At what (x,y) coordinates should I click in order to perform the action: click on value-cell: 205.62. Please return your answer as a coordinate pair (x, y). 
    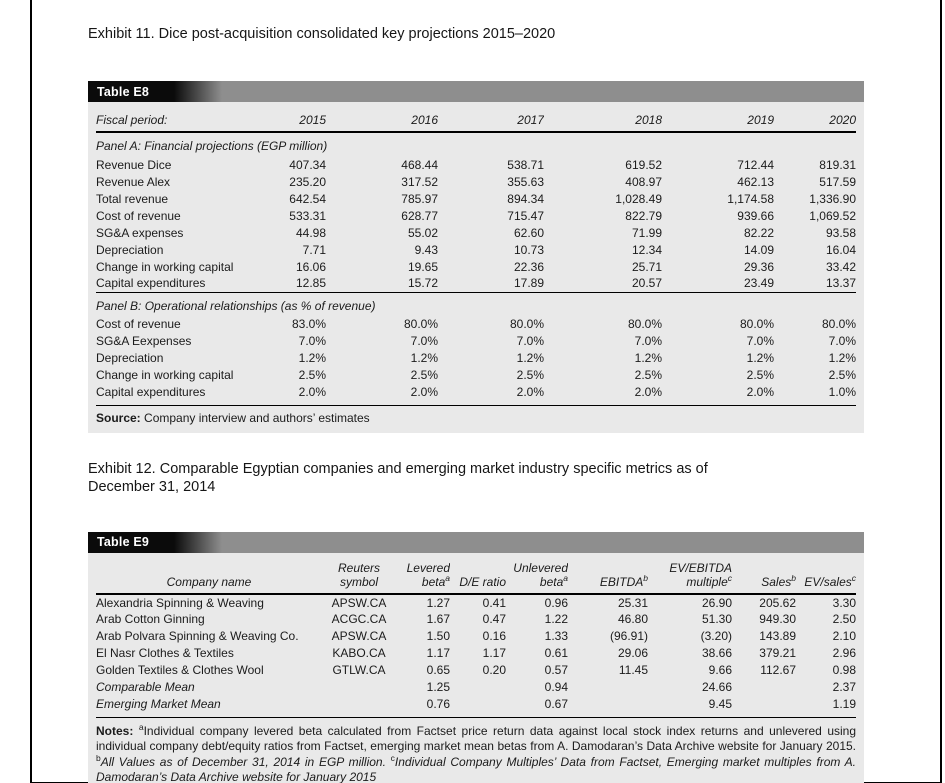
    Looking at the image, I should click on (777, 602).